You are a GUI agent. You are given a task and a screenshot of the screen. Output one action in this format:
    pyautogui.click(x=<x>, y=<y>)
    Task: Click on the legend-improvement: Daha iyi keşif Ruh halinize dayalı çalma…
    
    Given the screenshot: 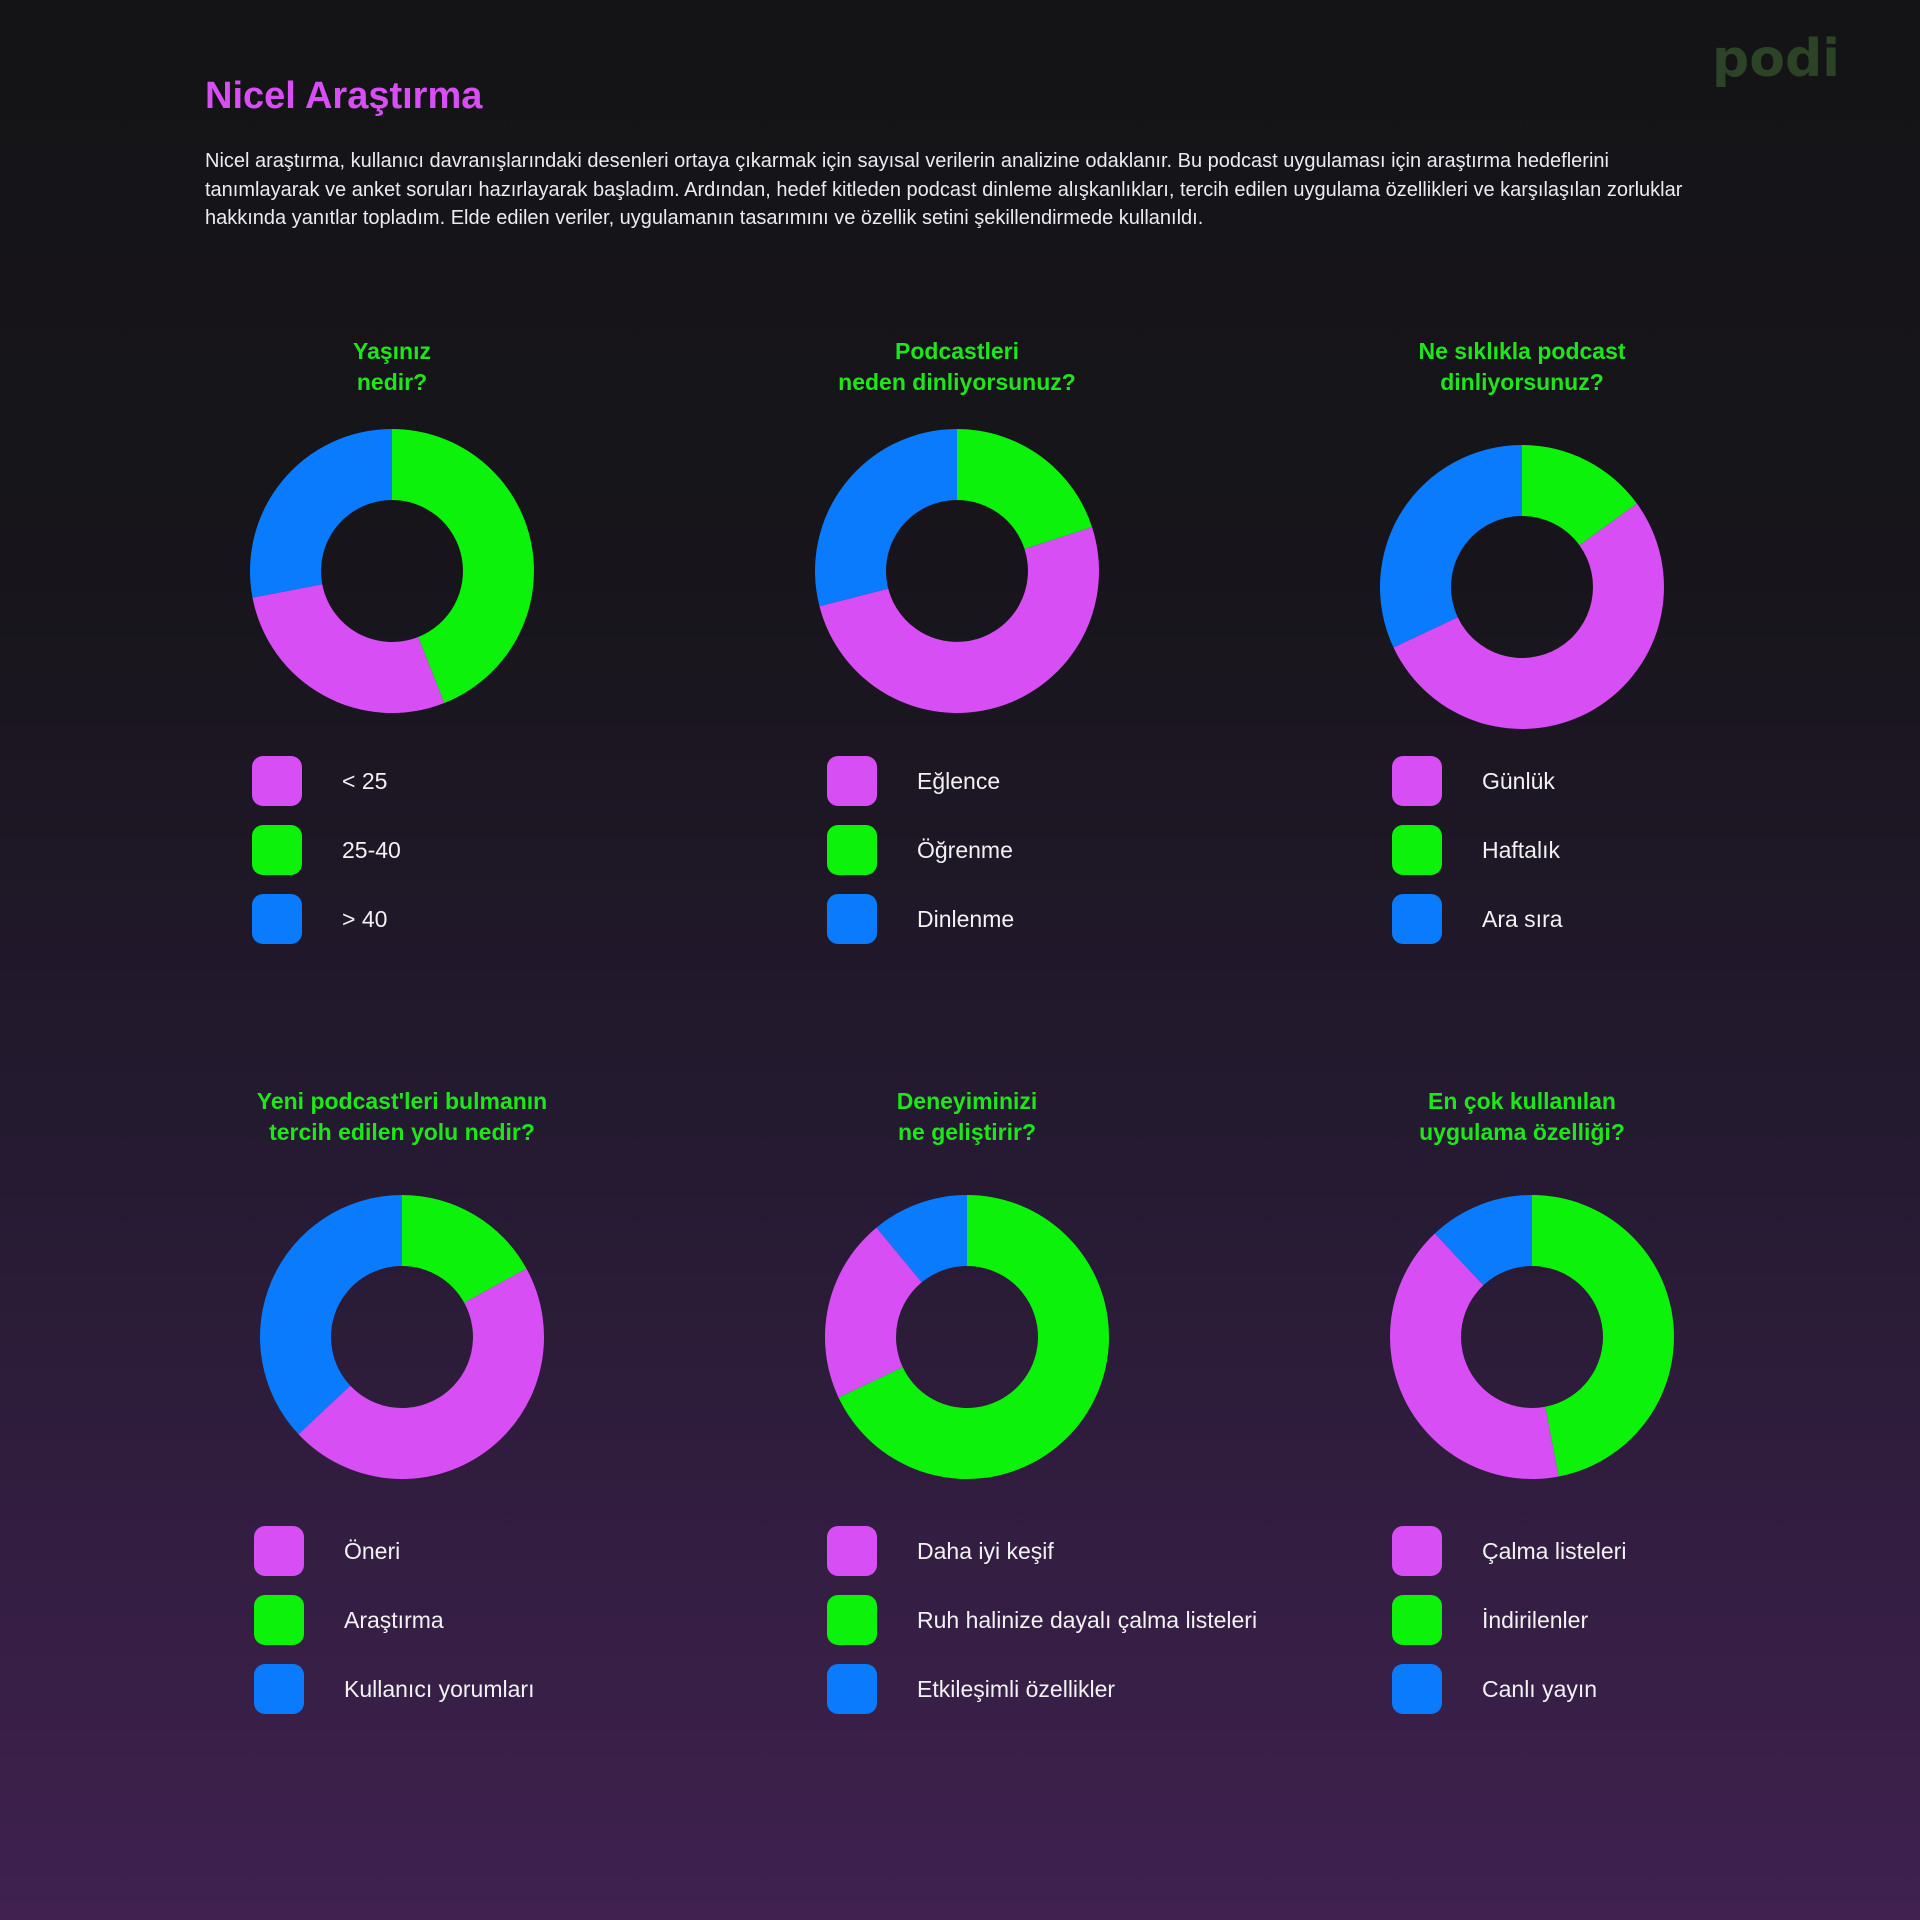 What is the action you would take?
    pyautogui.click(x=1042, y=1629)
    